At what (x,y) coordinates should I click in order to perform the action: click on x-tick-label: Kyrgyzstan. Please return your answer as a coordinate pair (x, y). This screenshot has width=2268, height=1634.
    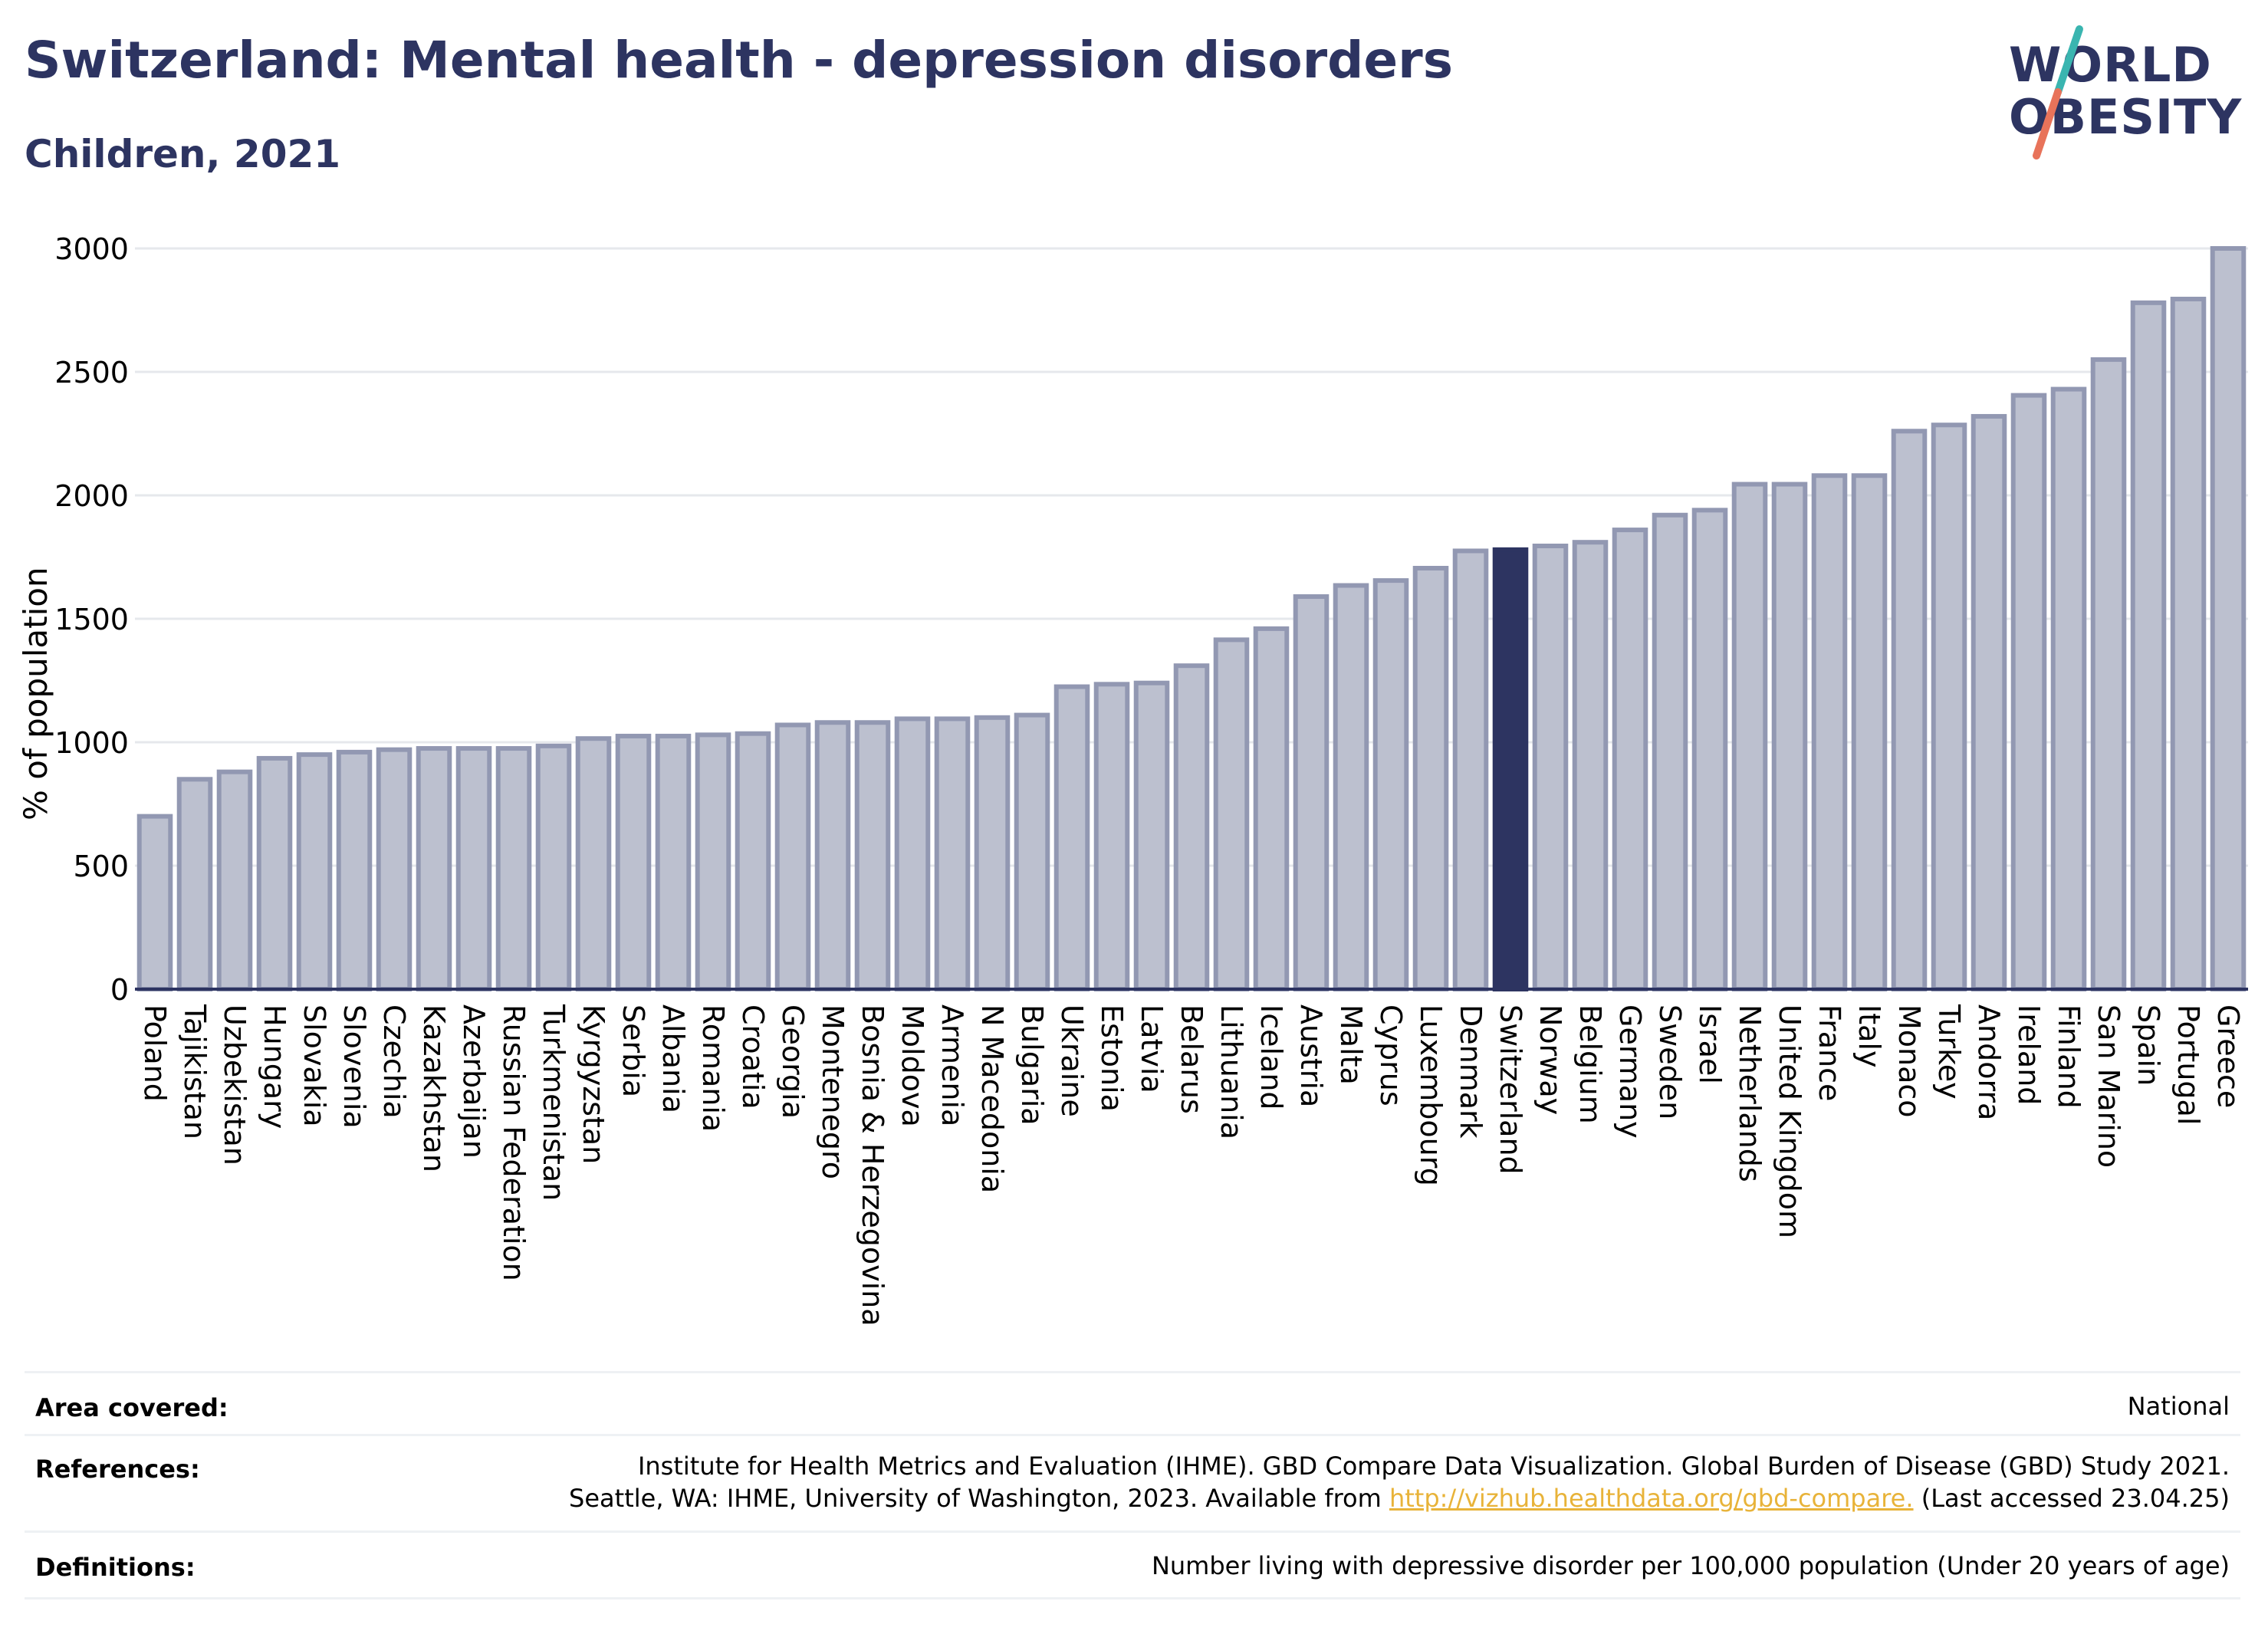
    Looking at the image, I should click on (593, 1084).